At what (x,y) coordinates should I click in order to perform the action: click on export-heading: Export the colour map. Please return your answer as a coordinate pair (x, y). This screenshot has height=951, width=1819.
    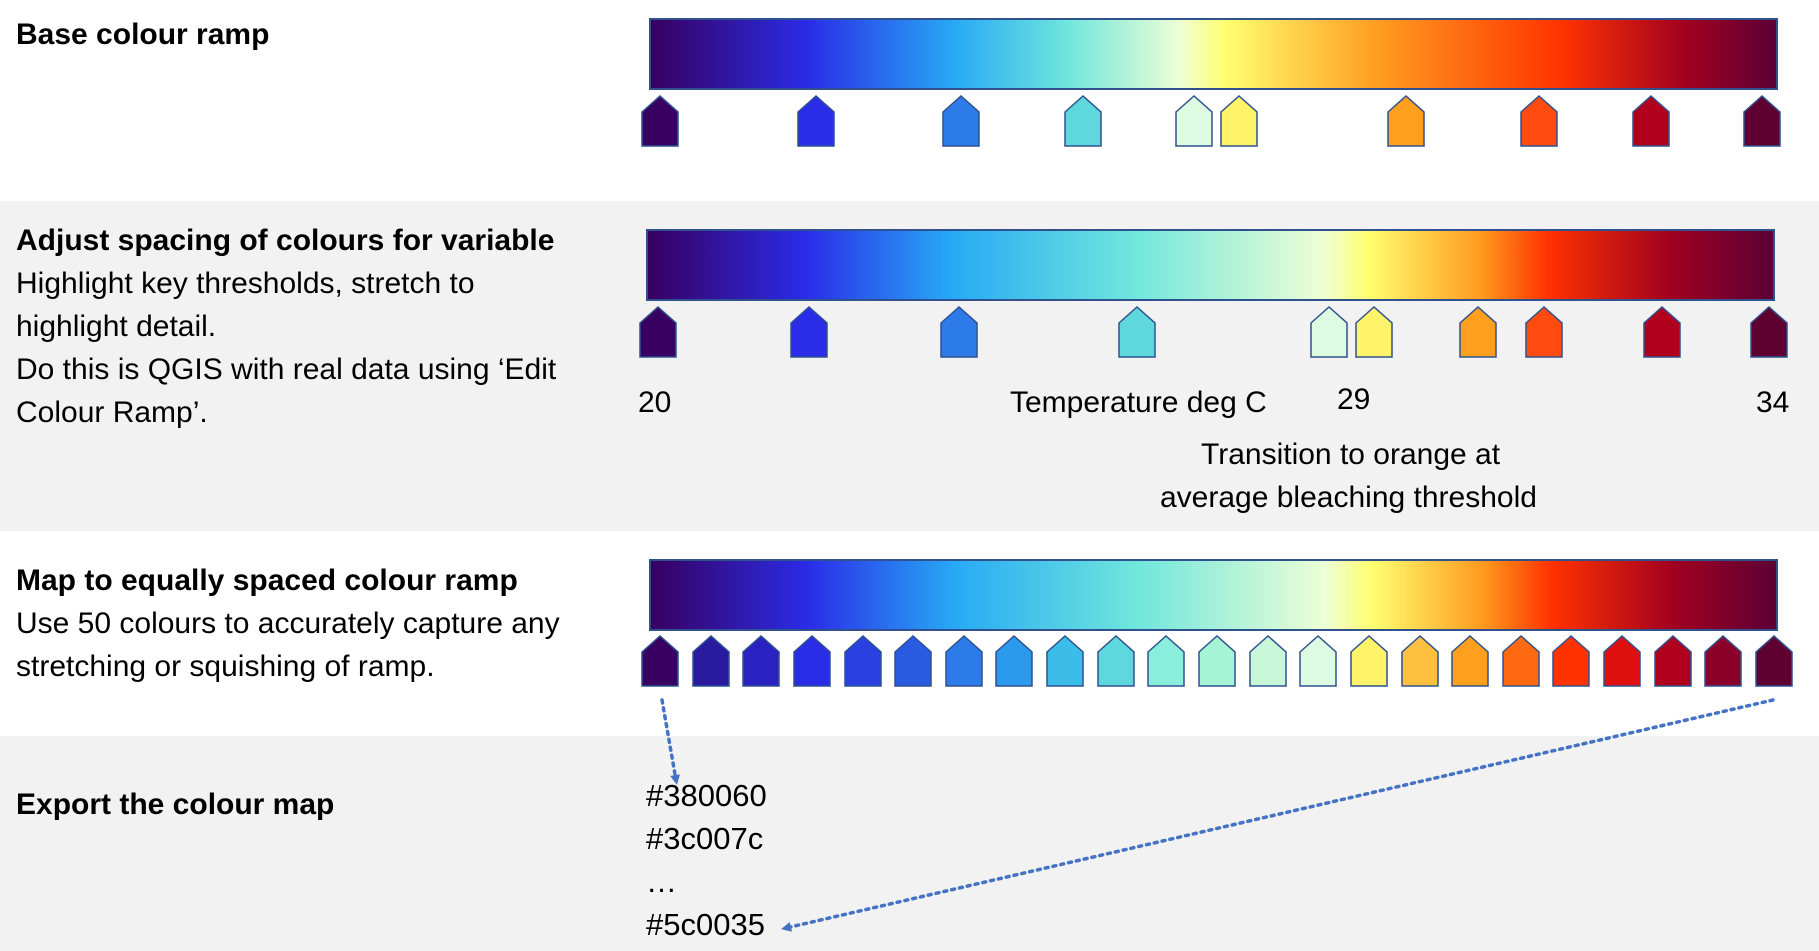
    Looking at the image, I should click on (175, 804).